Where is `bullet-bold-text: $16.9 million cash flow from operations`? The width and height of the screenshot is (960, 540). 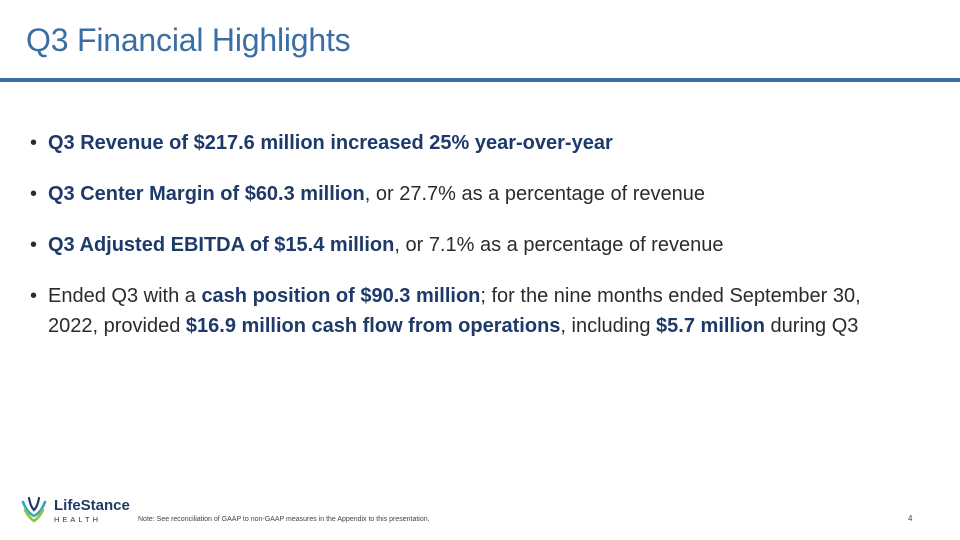 bullet-bold-text: $16.9 million cash flow from operations is located at coordinates (373, 326).